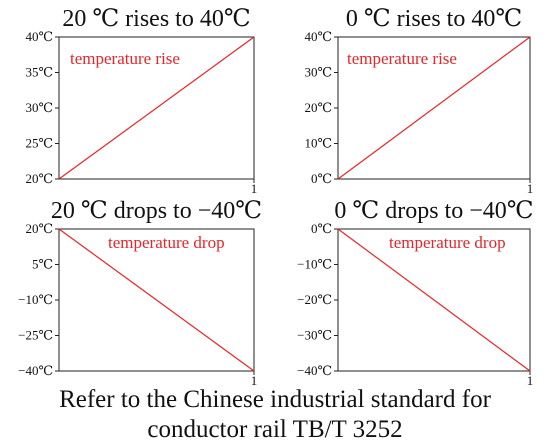 The width and height of the screenshot is (550, 447). What do you see at coordinates (318, 36) in the screenshot?
I see `panel-2-ytick-label: 40℃` at bounding box center [318, 36].